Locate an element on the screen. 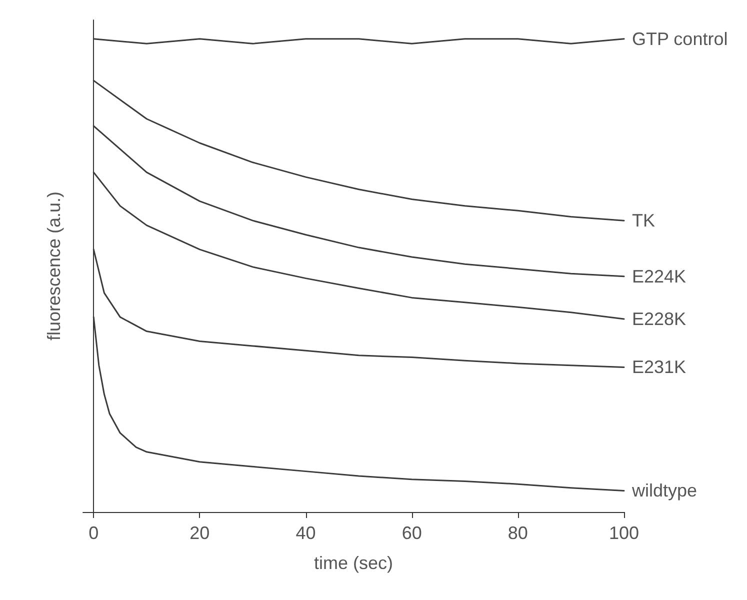 The height and width of the screenshot is (600, 747). x-tick-label: 20 is located at coordinates (200, 533).